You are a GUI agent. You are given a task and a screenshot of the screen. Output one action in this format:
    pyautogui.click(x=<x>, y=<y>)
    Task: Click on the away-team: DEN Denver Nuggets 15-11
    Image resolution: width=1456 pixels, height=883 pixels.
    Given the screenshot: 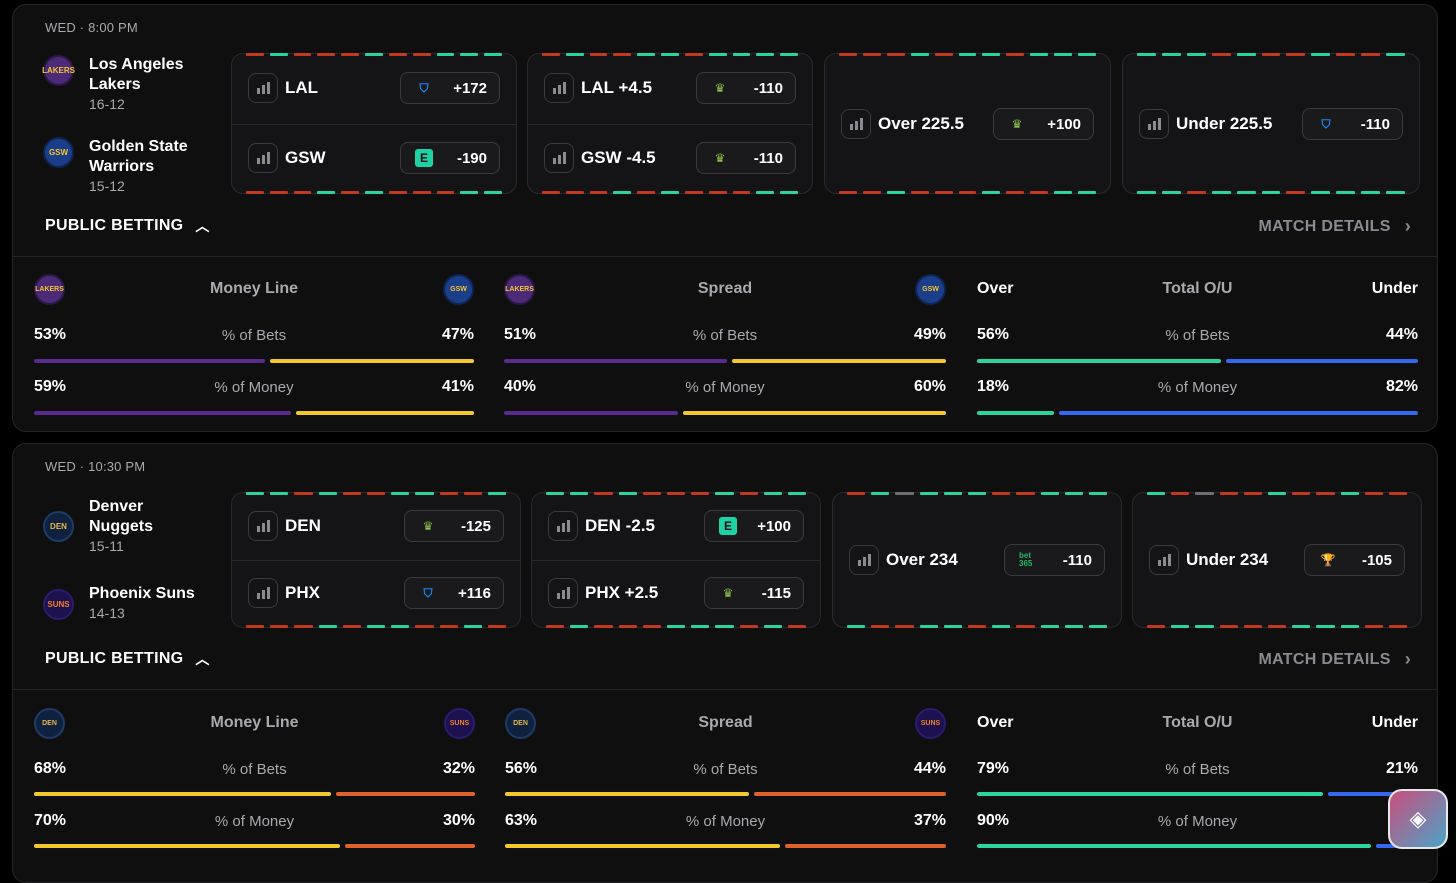 What is the action you would take?
    pyautogui.click(x=126, y=526)
    